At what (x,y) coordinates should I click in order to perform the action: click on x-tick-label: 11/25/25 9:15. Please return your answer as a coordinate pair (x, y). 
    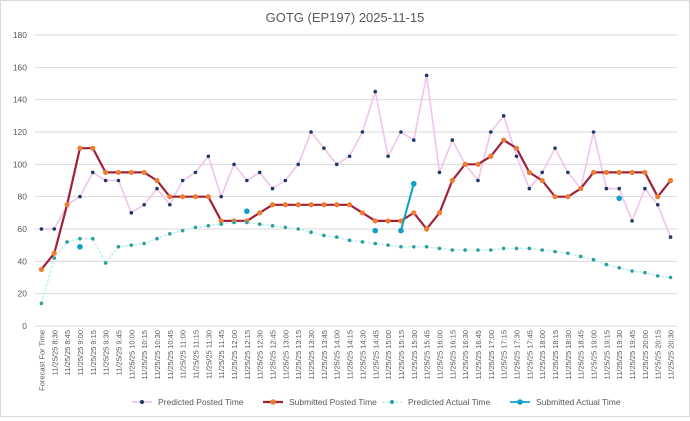
    Looking at the image, I should click on (93, 352).